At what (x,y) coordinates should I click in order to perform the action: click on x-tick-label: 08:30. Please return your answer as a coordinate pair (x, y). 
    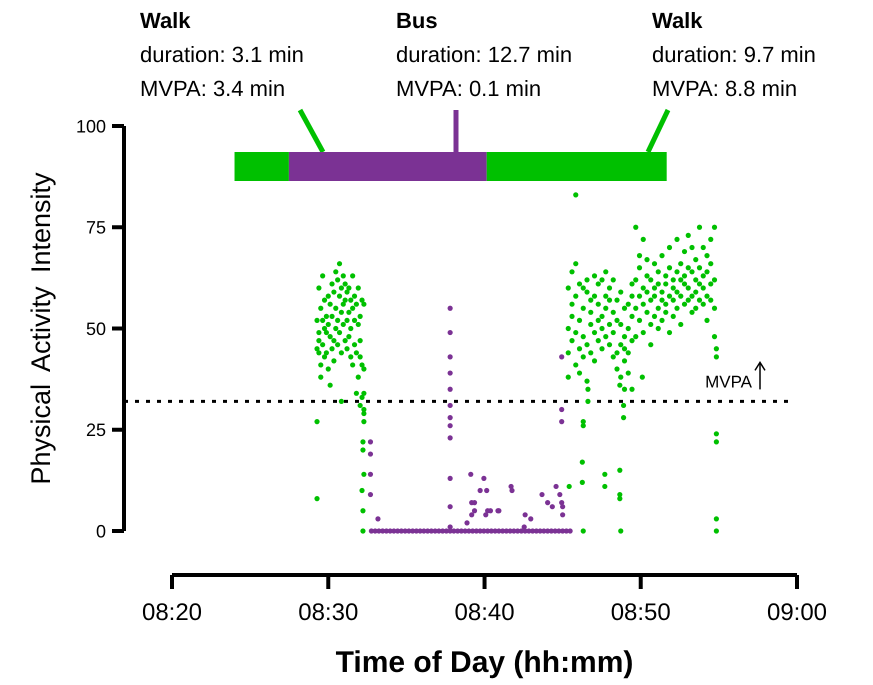
    Looking at the image, I should click on (328, 612).